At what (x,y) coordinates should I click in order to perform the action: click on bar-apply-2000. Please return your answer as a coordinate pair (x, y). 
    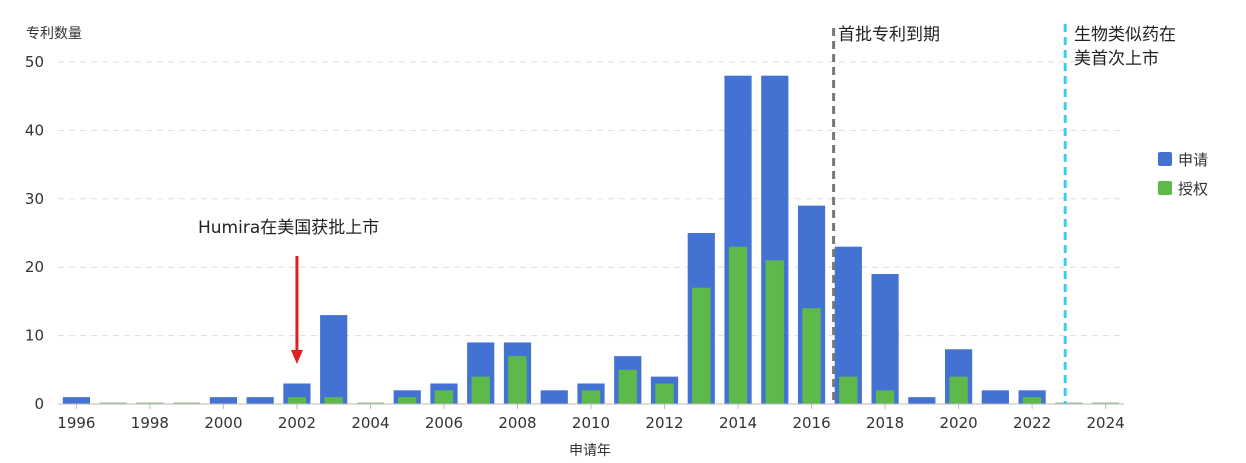
    Looking at the image, I should click on (223, 400).